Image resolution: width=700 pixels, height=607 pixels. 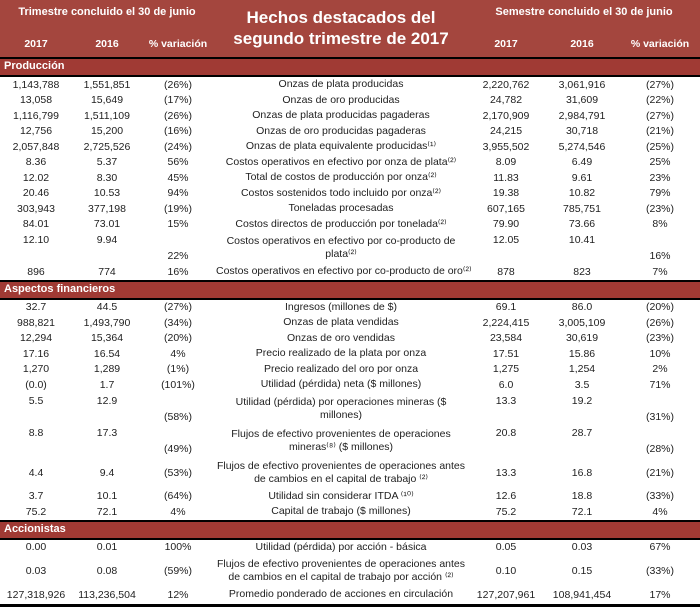 What do you see at coordinates (107, 131) in the screenshot?
I see `quarter-2016-value: 15,200` at bounding box center [107, 131].